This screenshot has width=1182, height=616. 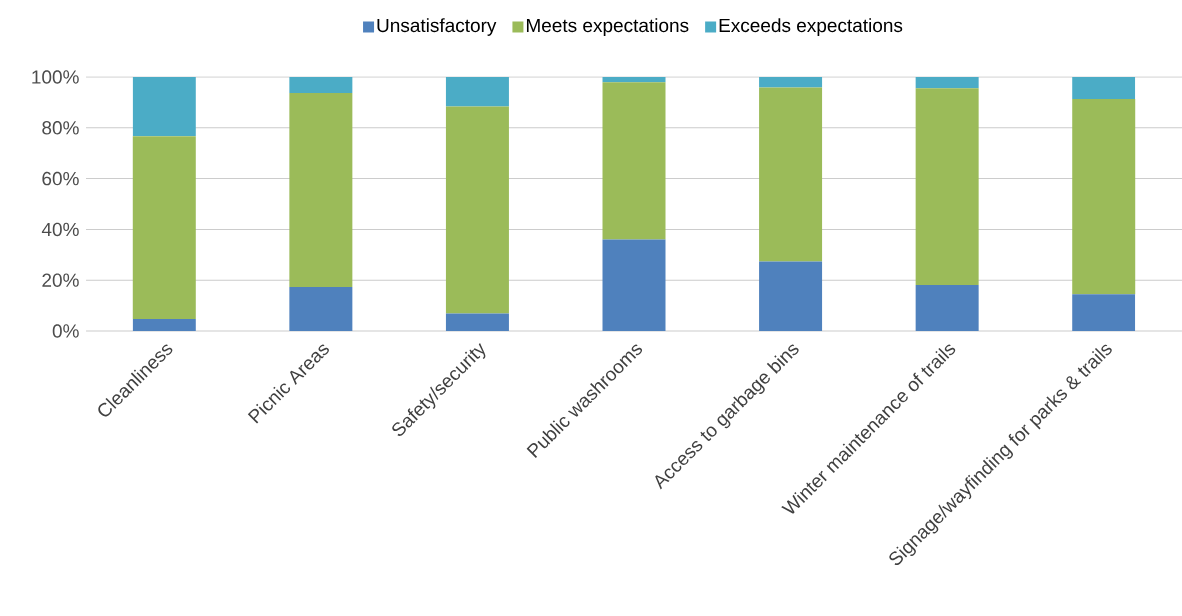 I want to click on y-tick-label: 40%, so click(x=60, y=229).